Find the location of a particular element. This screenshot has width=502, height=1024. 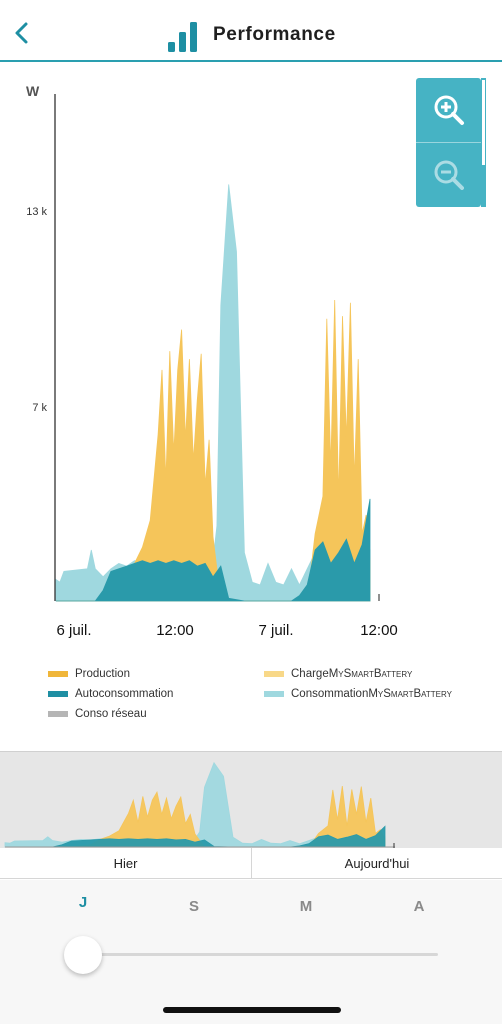

legend-item: Charge MySmartBattery is located at coordinates (338, 674).